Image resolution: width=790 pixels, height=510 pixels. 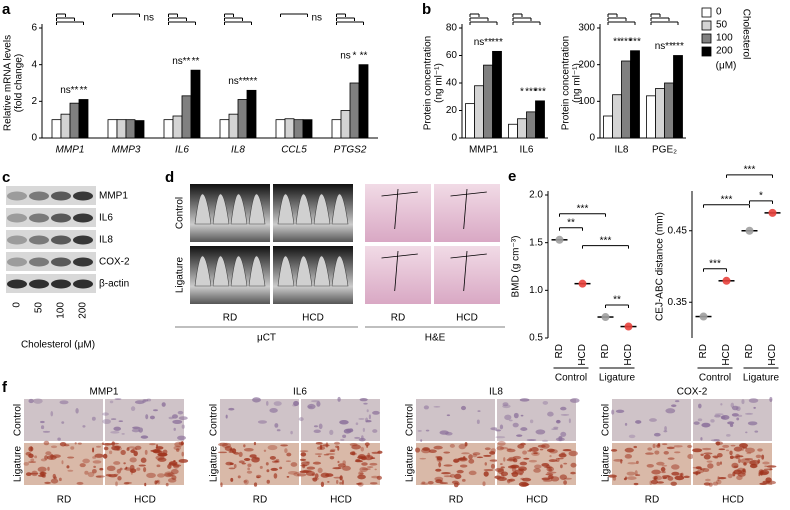 I want to click on group-label: H&E, so click(x=435, y=338).